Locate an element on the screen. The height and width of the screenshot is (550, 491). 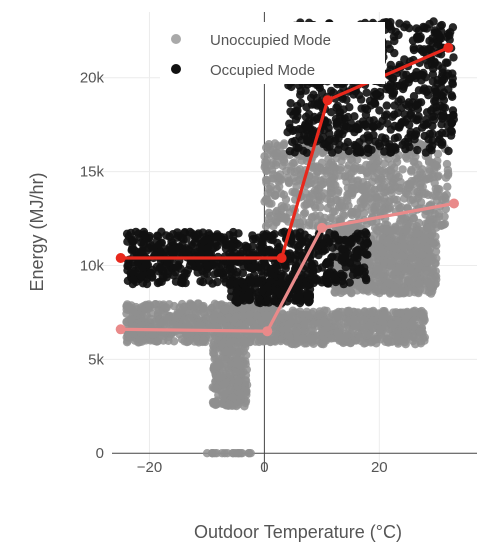
legend-marker-unoccupied is located at coordinates (176, 39).